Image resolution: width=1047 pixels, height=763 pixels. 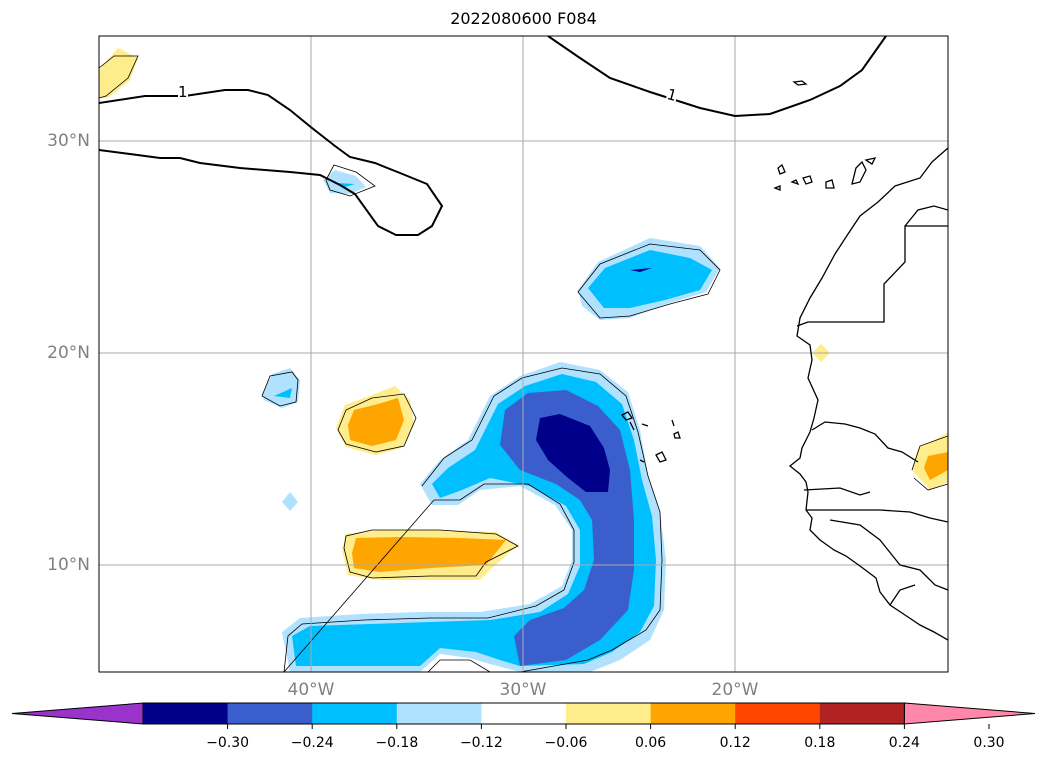 I want to click on colorbar-frame, so click(x=523, y=713).